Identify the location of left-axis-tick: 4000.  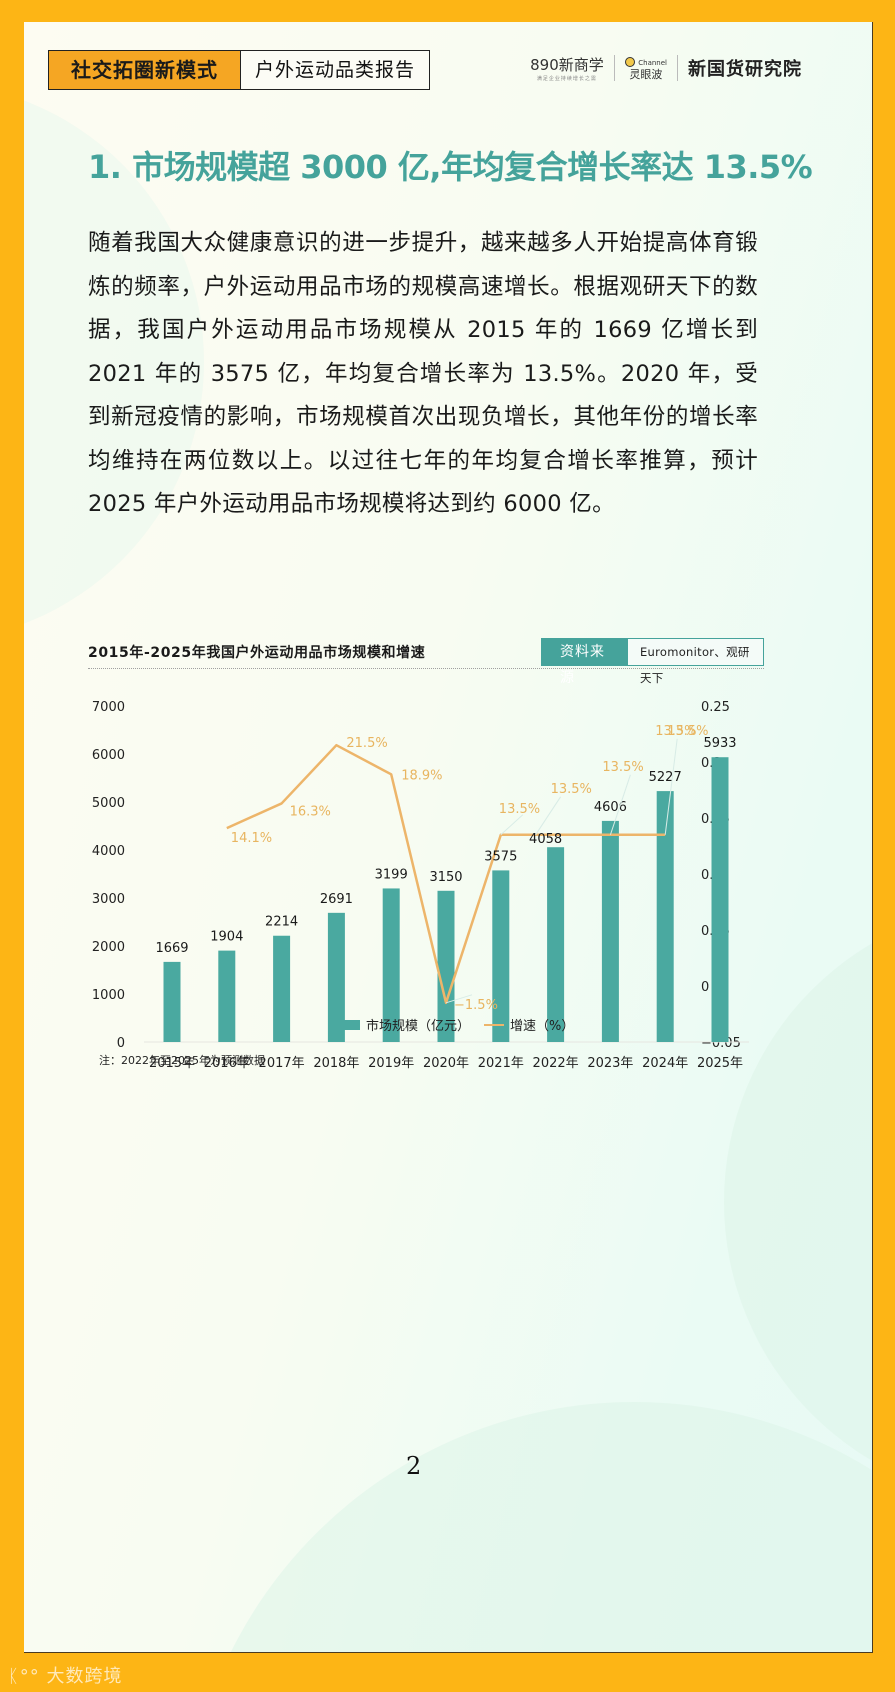
(108, 851).